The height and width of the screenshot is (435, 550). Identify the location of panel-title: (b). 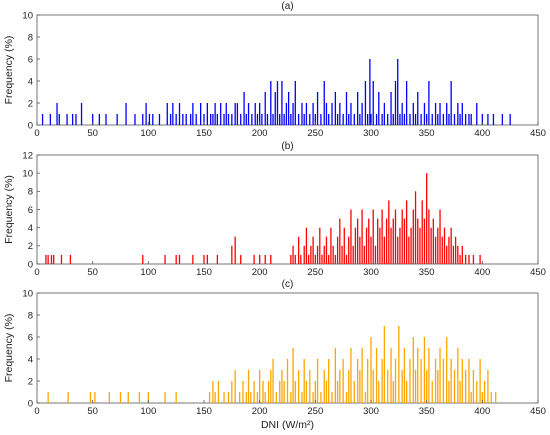
(287, 146).